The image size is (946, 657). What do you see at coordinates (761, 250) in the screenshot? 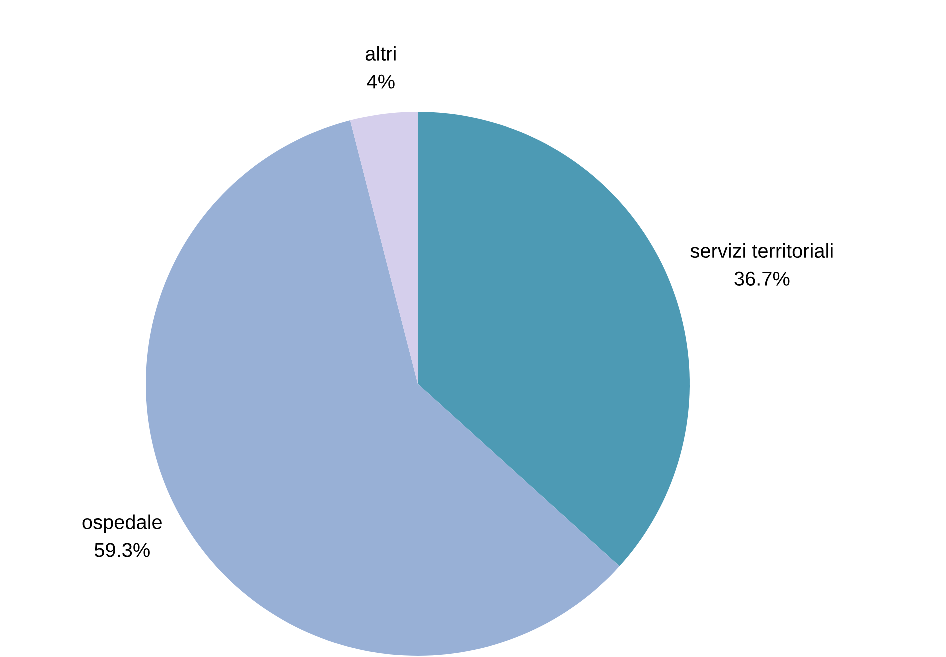
I see `slice-label: servizi territoriali` at bounding box center [761, 250].